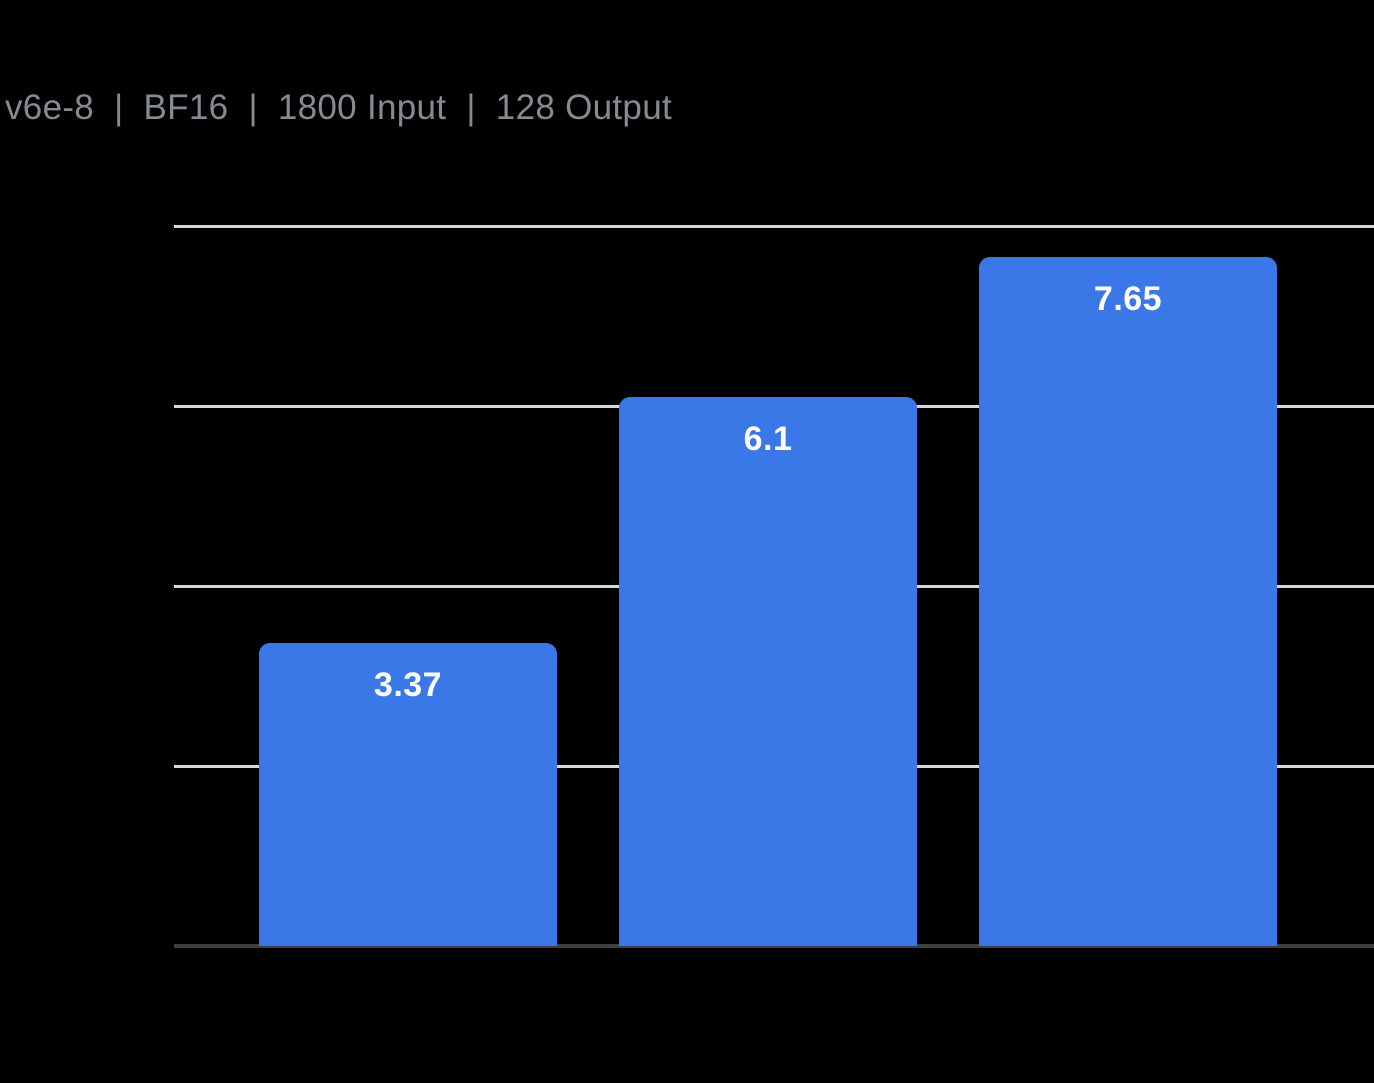  What do you see at coordinates (338, 107) in the screenshot?
I see `chart-title: v6e-8 | BF16 | 1800 Input | 128 Output` at bounding box center [338, 107].